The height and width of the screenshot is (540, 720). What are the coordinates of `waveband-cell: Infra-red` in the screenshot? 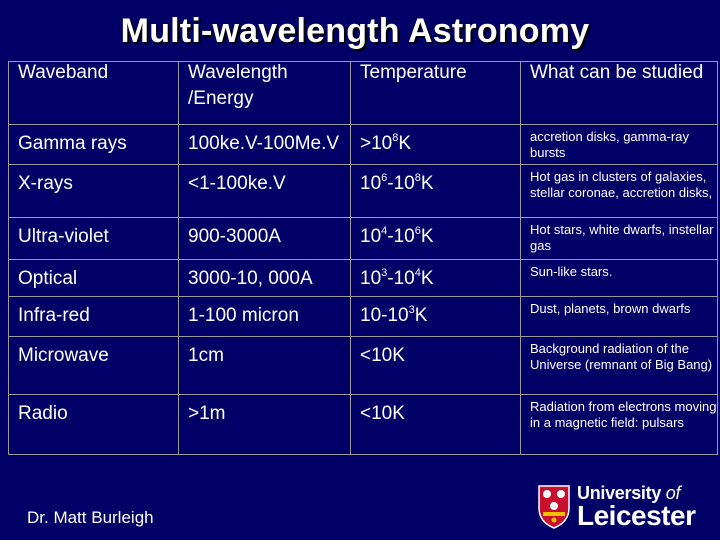 It's located at (93, 316).